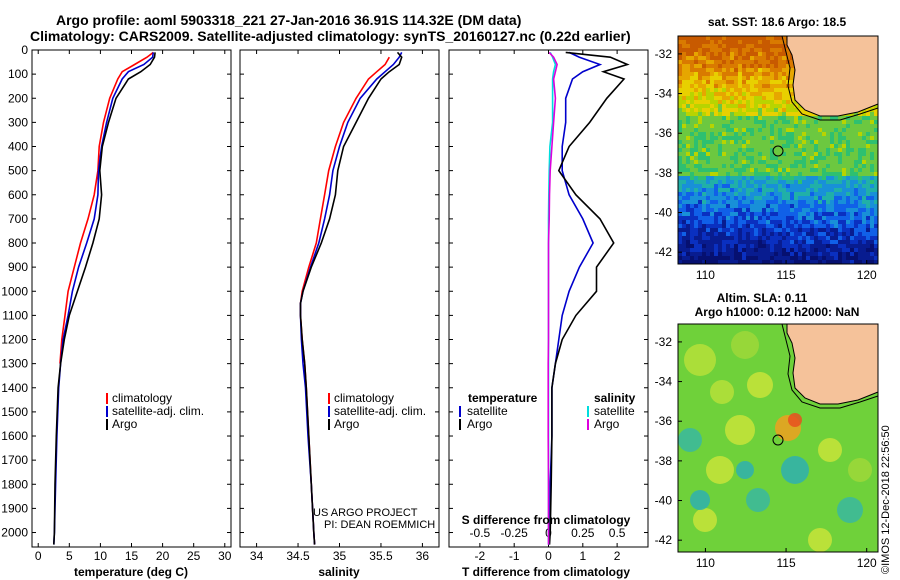  What do you see at coordinates (364, 398) in the screenshot?
I see `legend-label-climatology: climatology` at bounding box center [364, 398].